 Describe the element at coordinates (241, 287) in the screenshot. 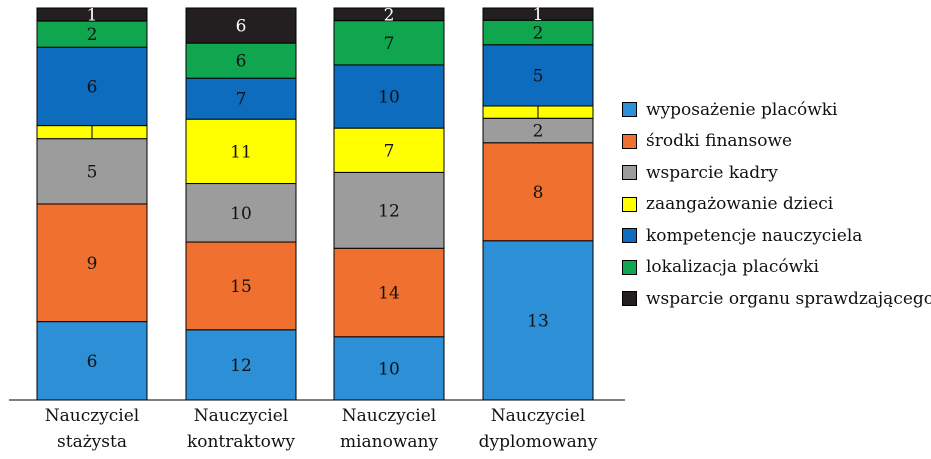

I see `data-label: 15` at that location.